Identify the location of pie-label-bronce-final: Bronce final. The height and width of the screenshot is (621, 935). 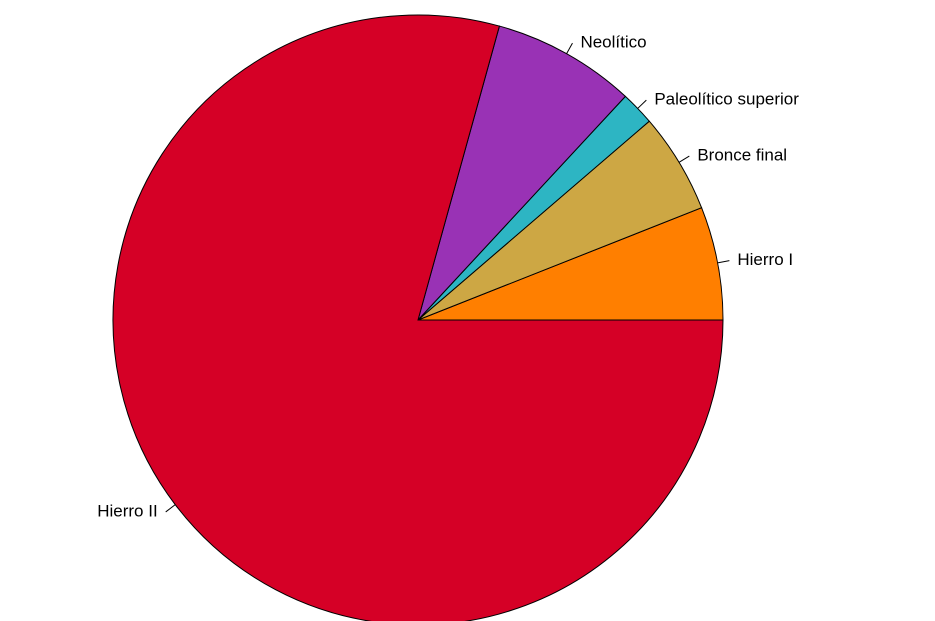
(742, 155).